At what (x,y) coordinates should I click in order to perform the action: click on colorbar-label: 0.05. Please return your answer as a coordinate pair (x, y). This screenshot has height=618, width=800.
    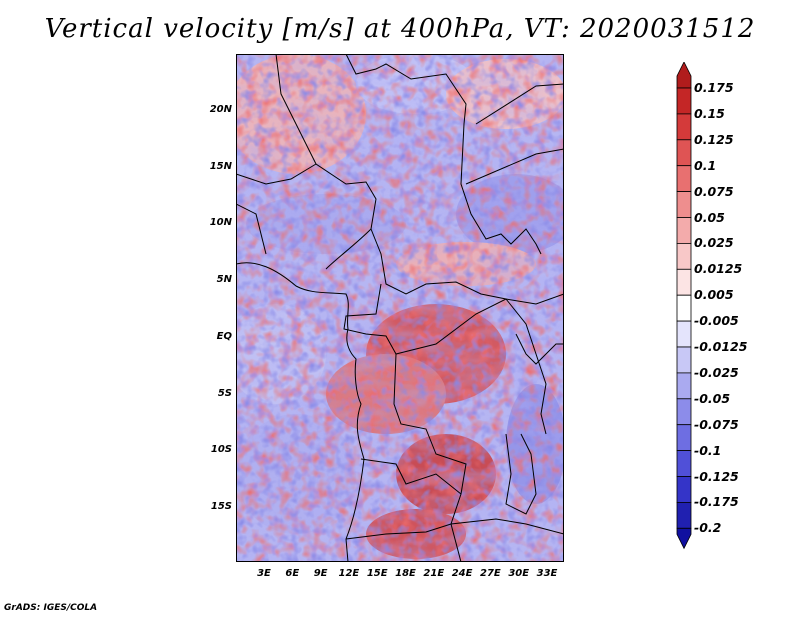
    Looking at the image, I should click on (709, 217).